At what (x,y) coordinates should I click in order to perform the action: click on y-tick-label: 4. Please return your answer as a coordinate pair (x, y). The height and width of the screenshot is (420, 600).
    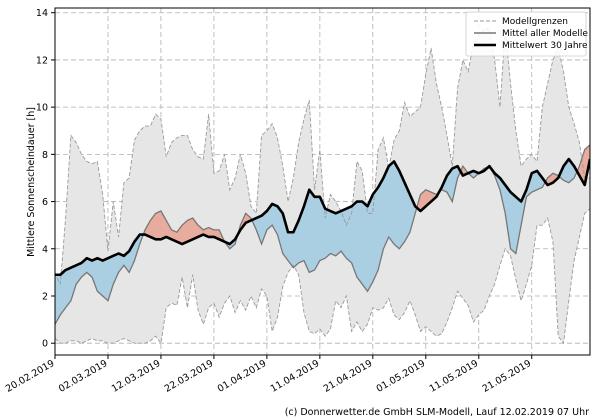
    Looking at the image, I should click on (45, 249).